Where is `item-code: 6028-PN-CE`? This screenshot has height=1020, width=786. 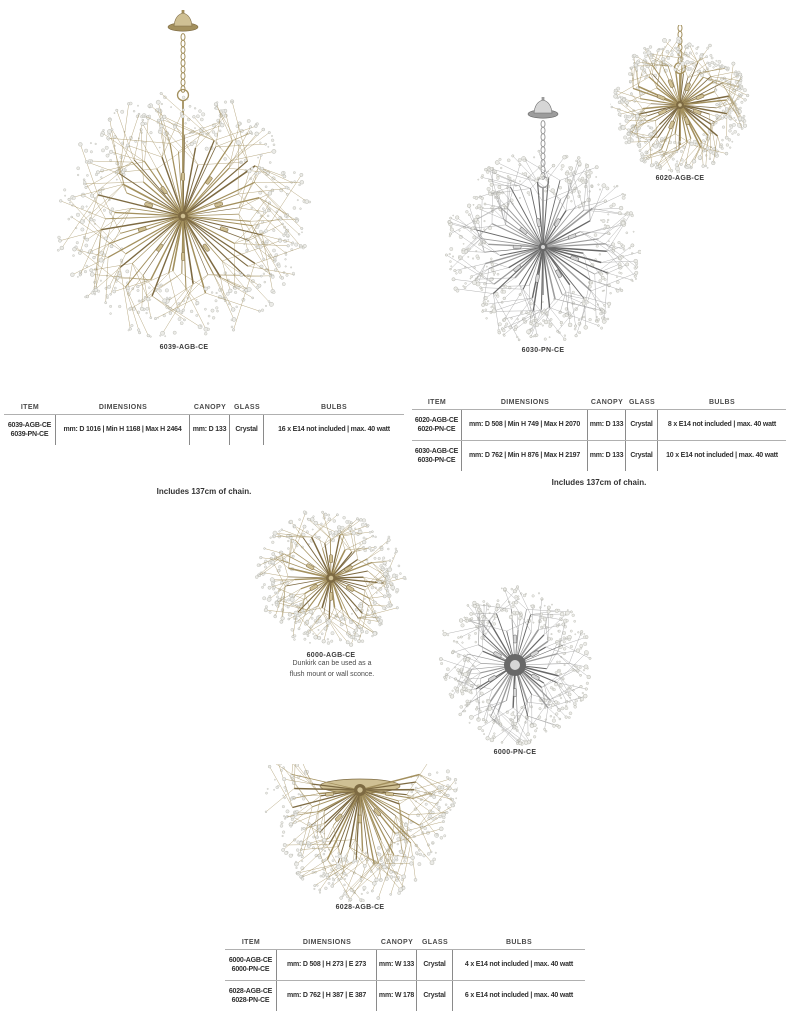 item-code: 6028-PN-CE is located at coordinates (250, 1000).